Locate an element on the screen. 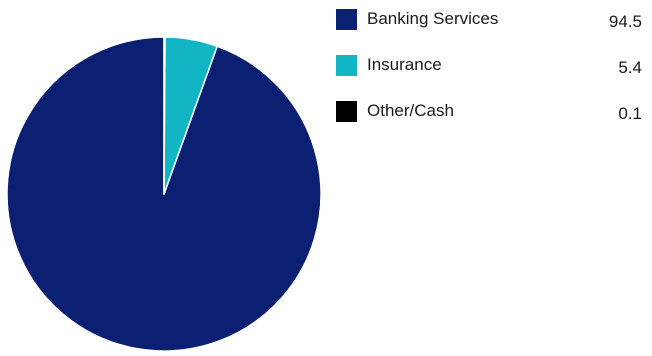  legend-label: Other/Cash is located at coordinates (410, 110).